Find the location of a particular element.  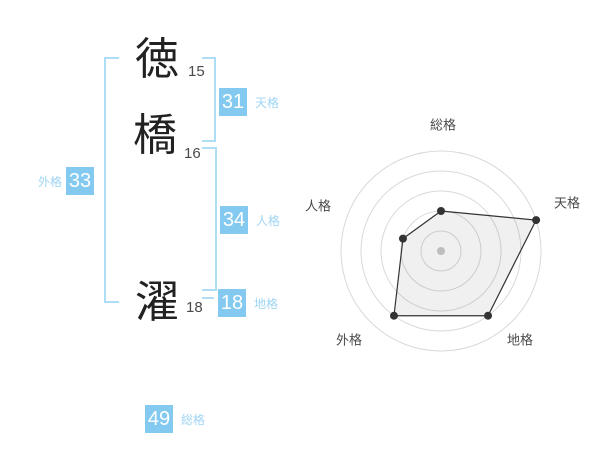

chikaku-label: 地格 is located at coordinates (266, 304).